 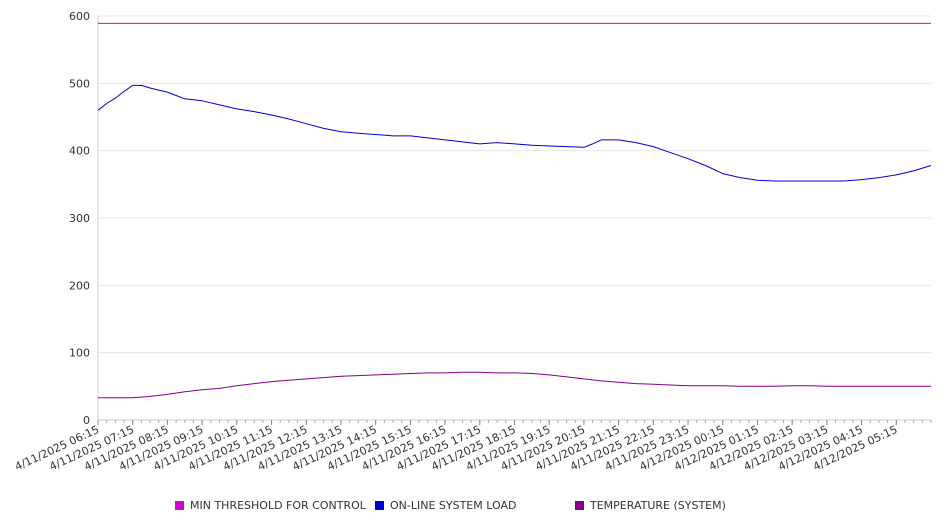 What do you see at coordinates (79, 151) in the screenshot?
I see `y-tick-label: 400` at bounding box center [79, 151].